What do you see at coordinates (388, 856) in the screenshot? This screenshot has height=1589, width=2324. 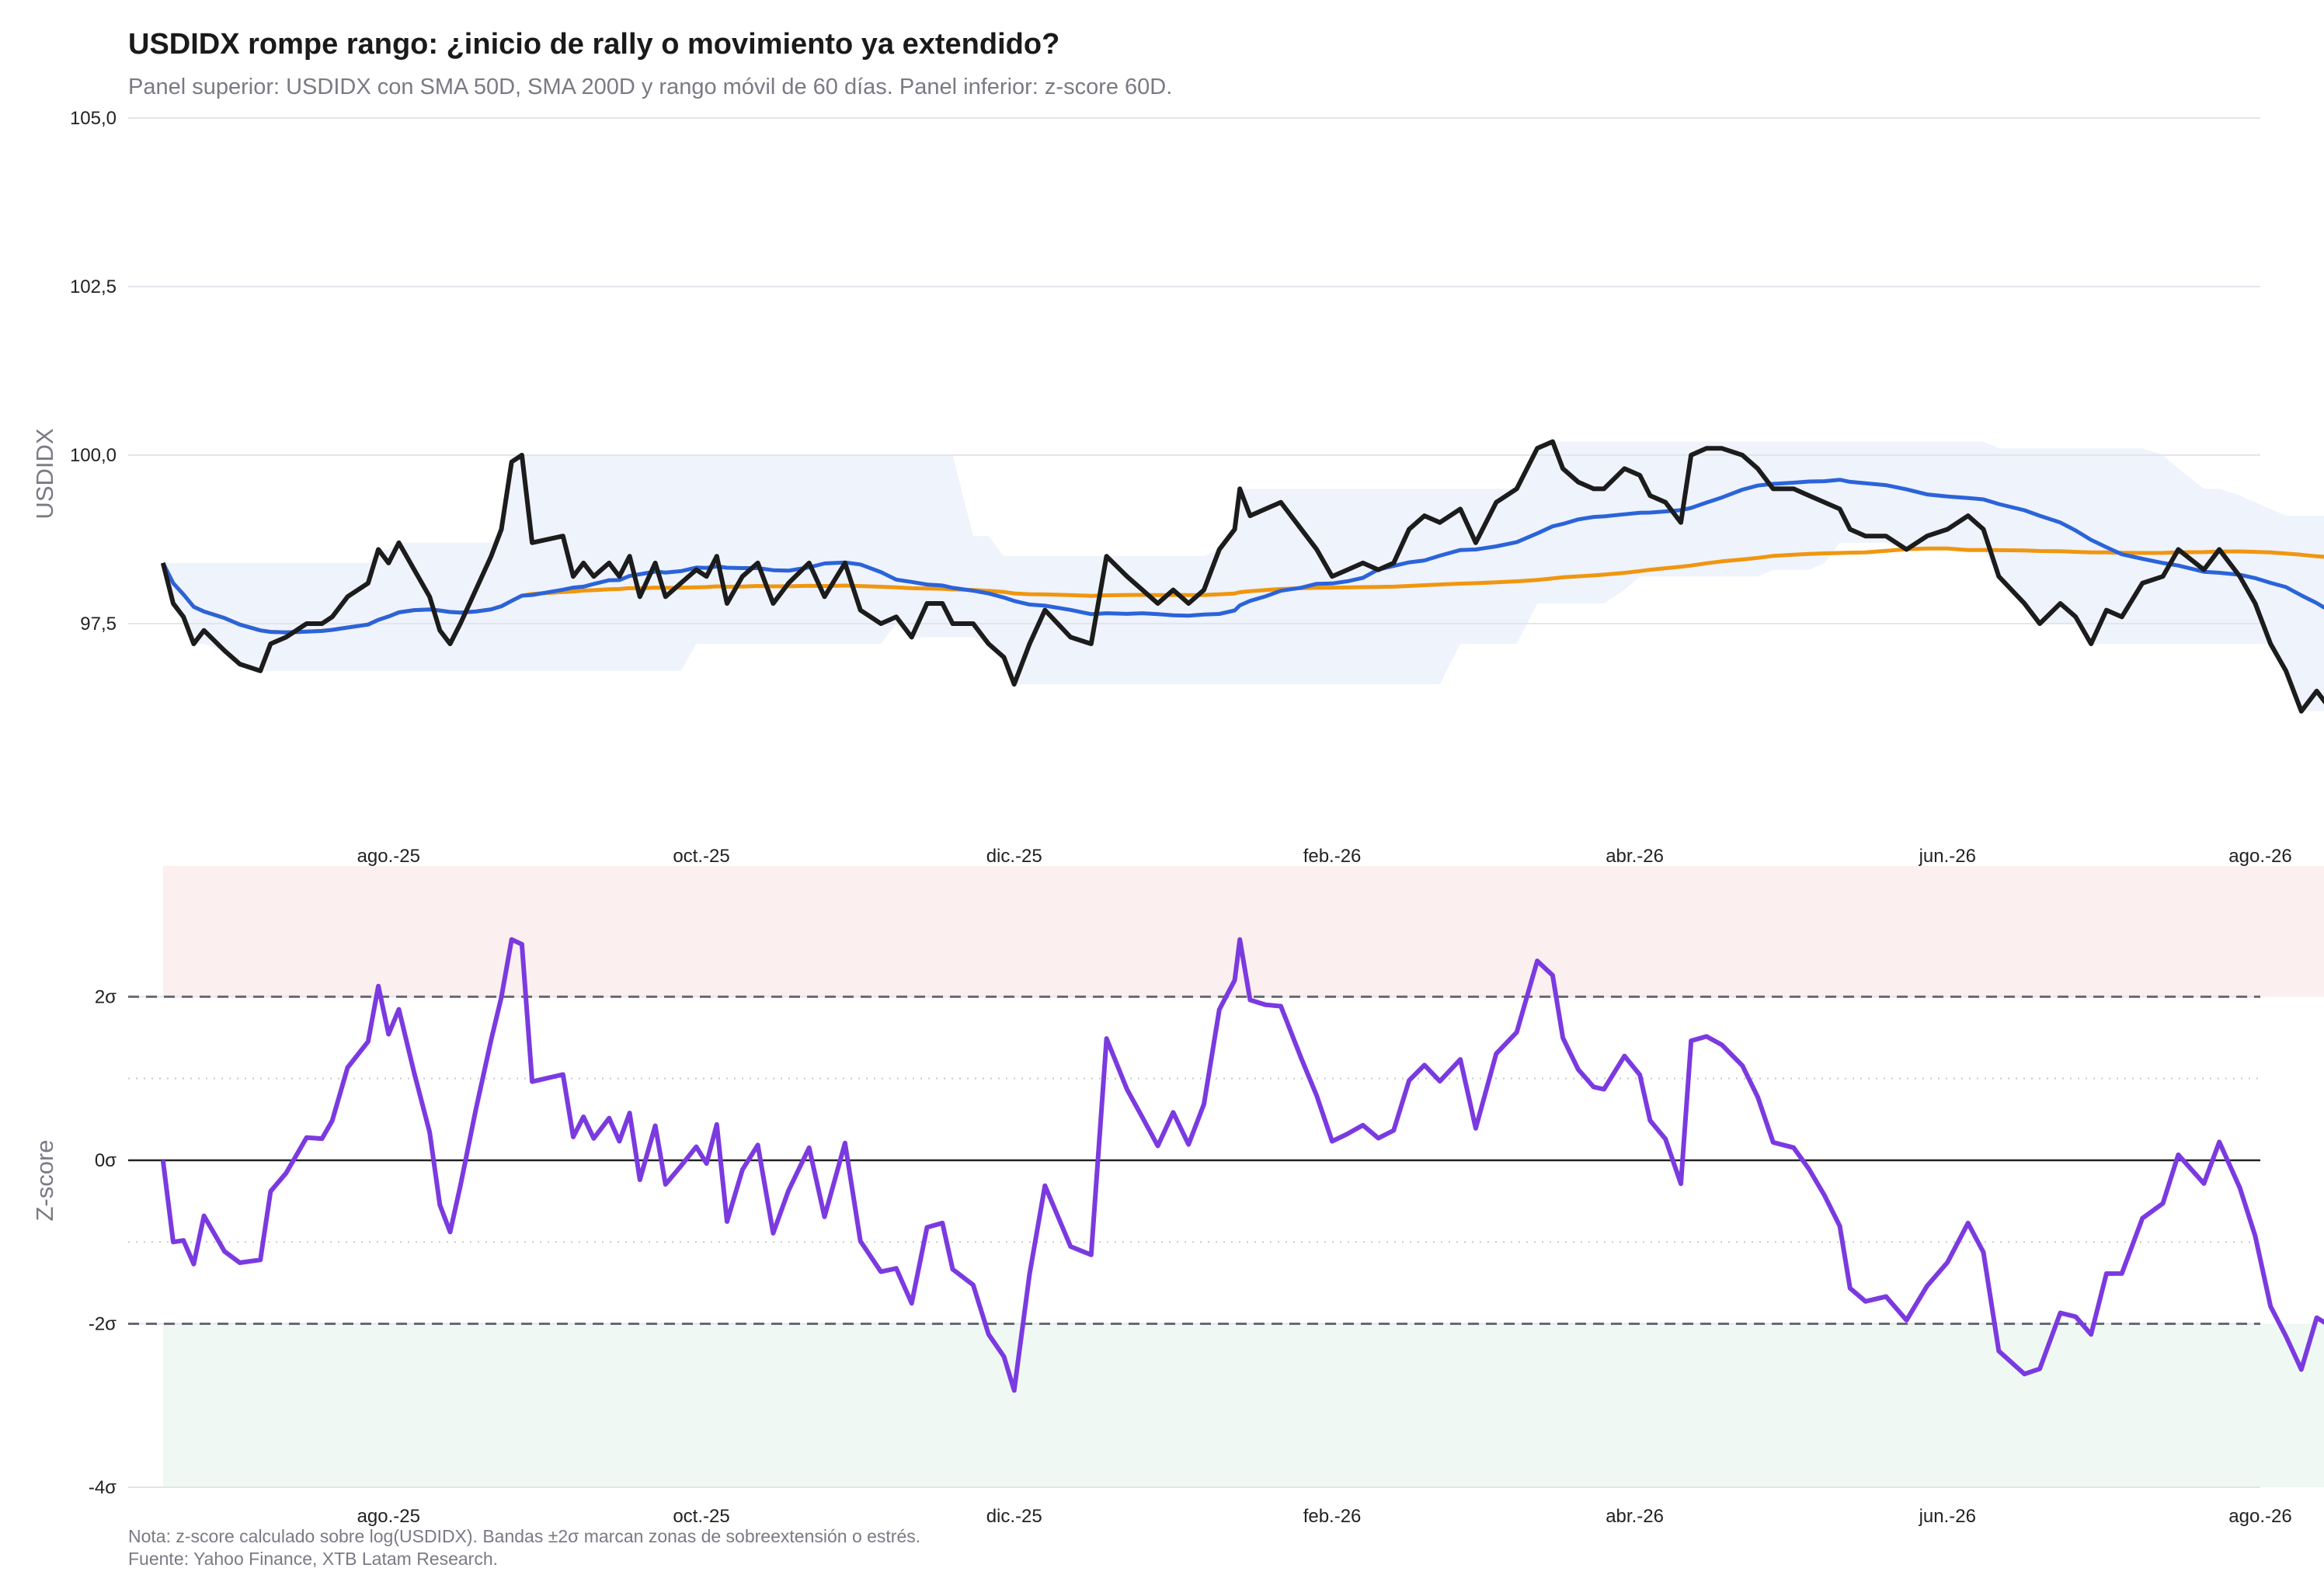 I see `top-x-tick-label: ago.-25` at bounding box center [388, 856].